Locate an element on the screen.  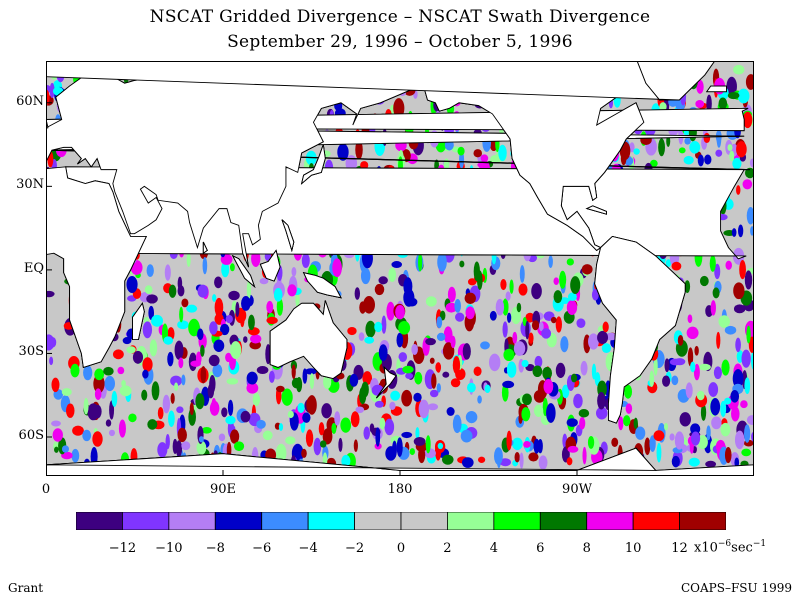
colorbar-tick-label: 6 is located at coordinates (540, 548).